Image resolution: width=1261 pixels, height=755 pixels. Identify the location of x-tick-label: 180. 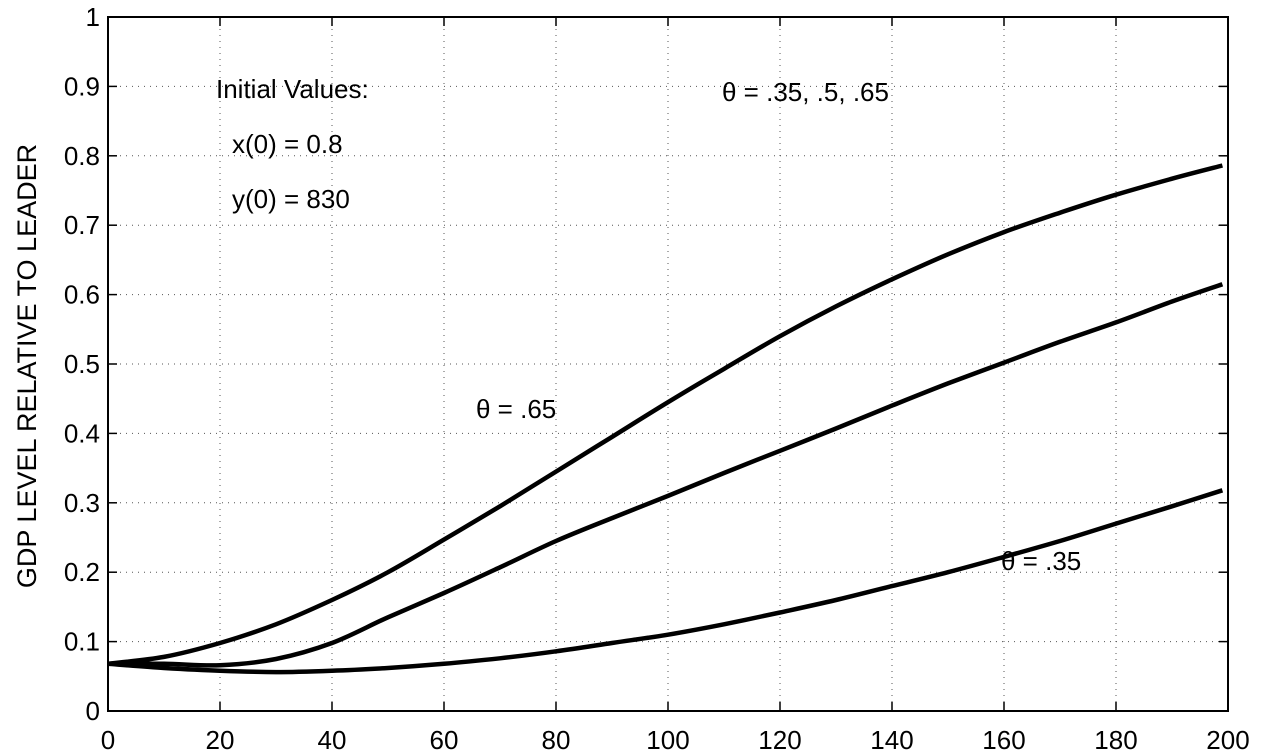
(1115, 740).